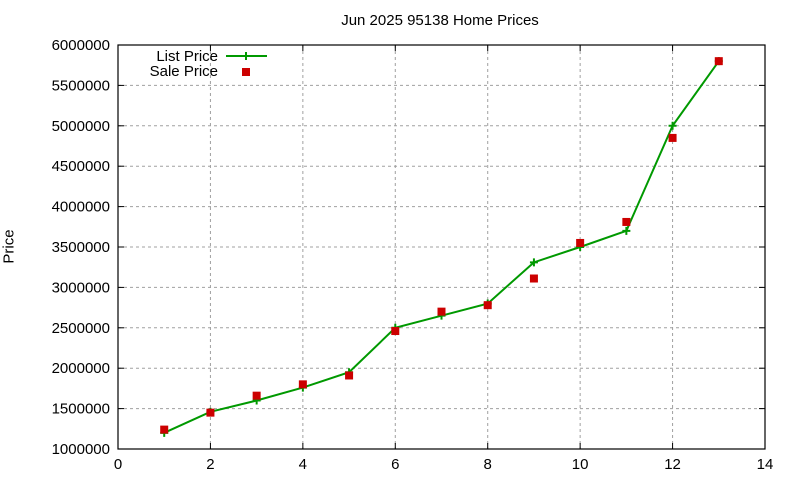 The image size is (800, 480). What do you see at coordinates (580, 464) in the screenshot?
I see `x-tick-label: 10` at bounding box center [580, 464].